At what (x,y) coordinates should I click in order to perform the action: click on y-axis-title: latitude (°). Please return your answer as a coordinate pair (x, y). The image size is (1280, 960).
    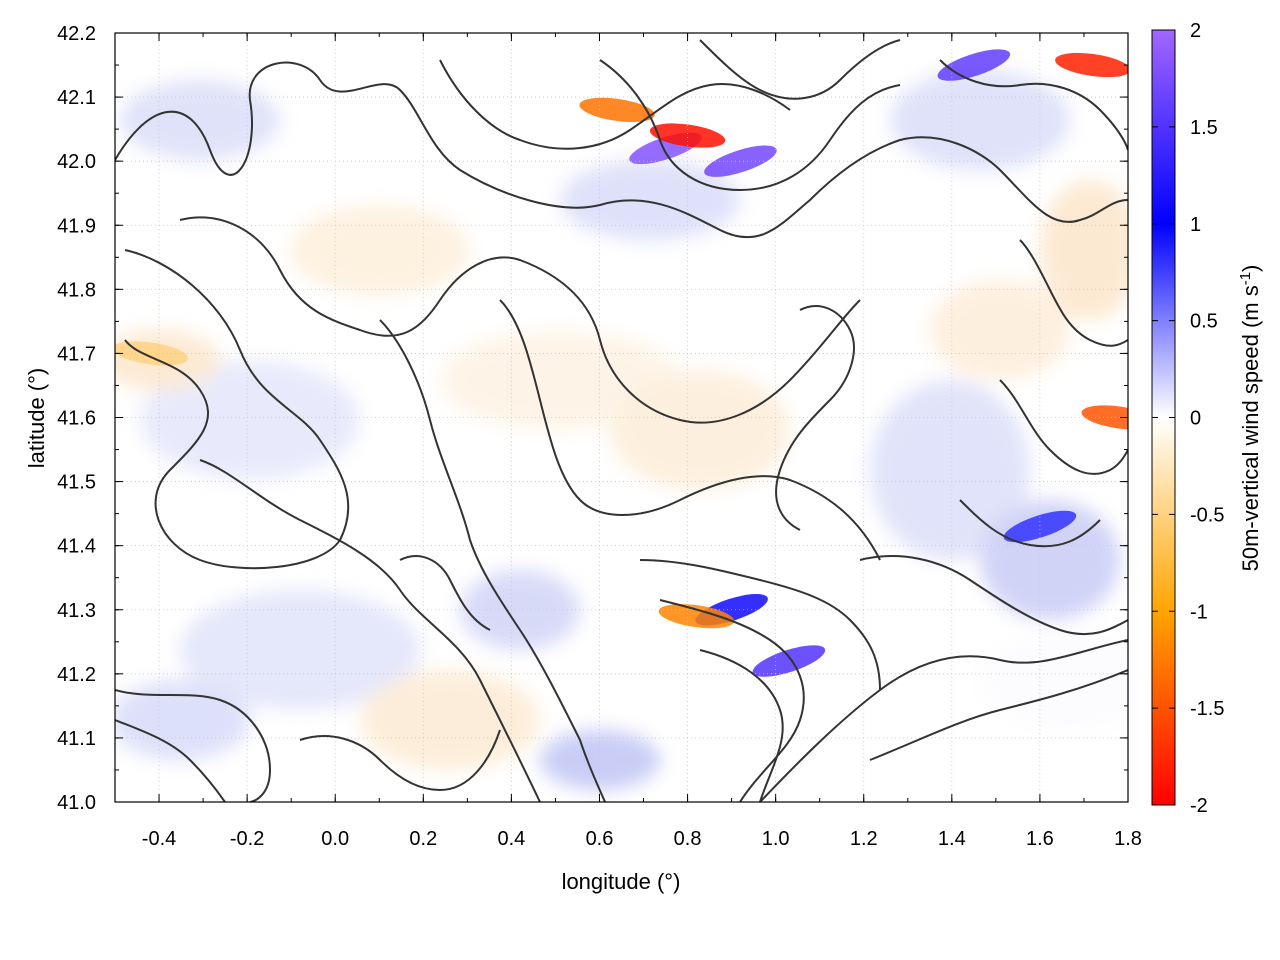
    Looking at the image, I should click on (36, 418).